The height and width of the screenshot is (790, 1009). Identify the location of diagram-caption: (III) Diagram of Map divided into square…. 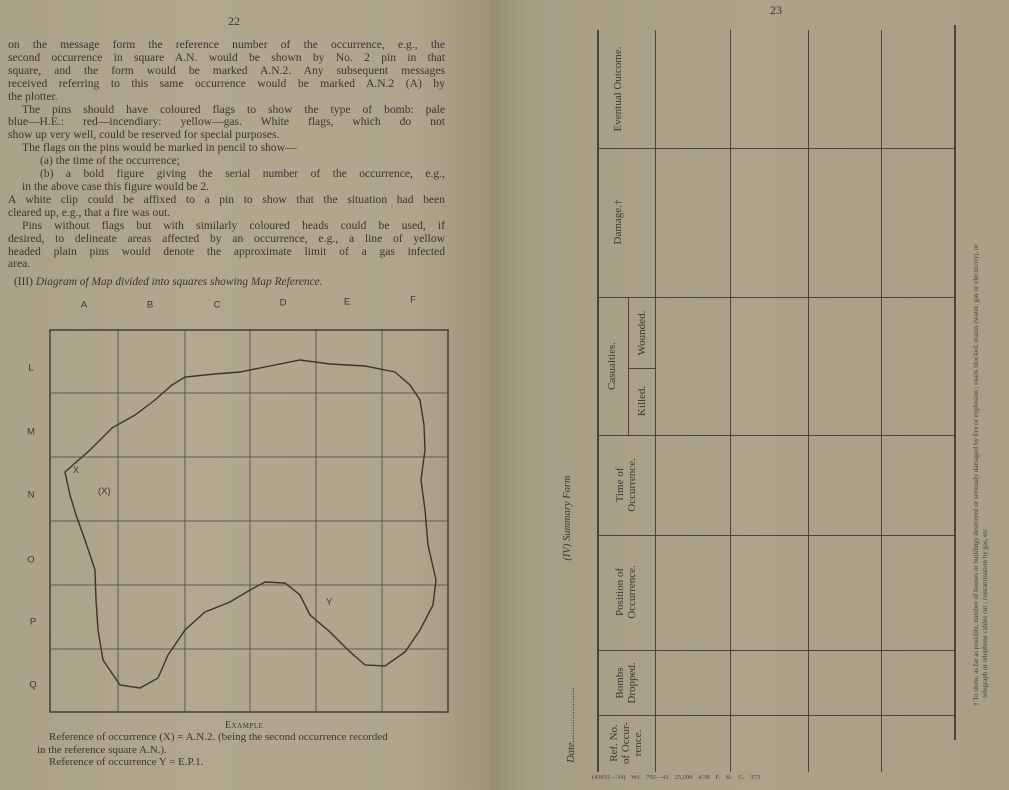
(168, 282).